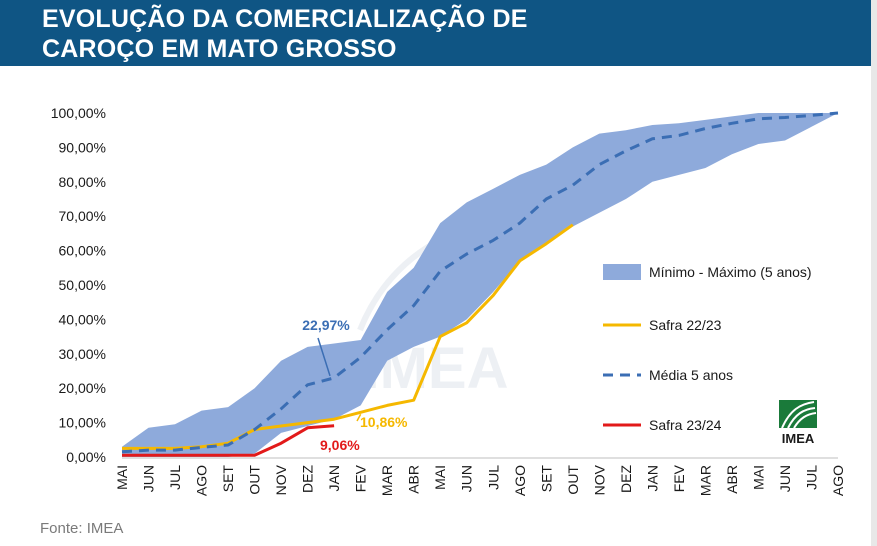  What do you see at coordinates (82, 216) in the screenshot?
I see `y-tick-label: 70,00%` at bounding box center [82, 216].